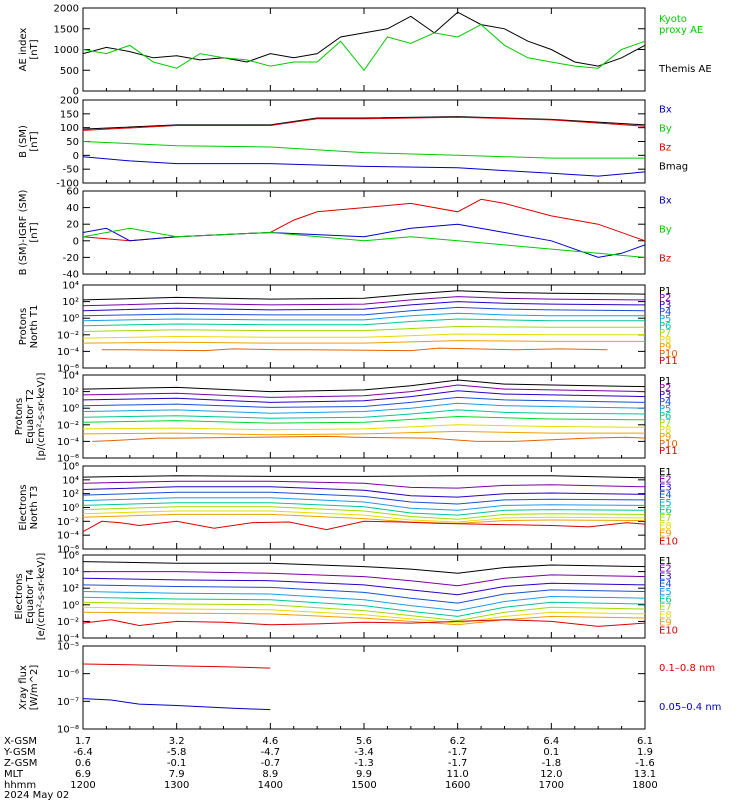  What do you see at coordinates (551, 752) in the screenshot?
I see `footer-value: 0.1` at bounding box center [551, 752].